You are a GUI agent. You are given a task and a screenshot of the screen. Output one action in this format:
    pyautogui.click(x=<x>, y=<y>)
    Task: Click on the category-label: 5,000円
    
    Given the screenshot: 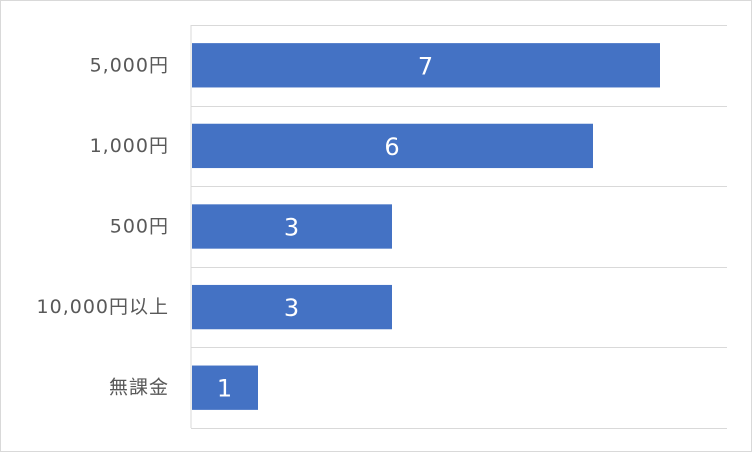 What is the action you would take?
    pyautogui.click(x=129, y=65)
    